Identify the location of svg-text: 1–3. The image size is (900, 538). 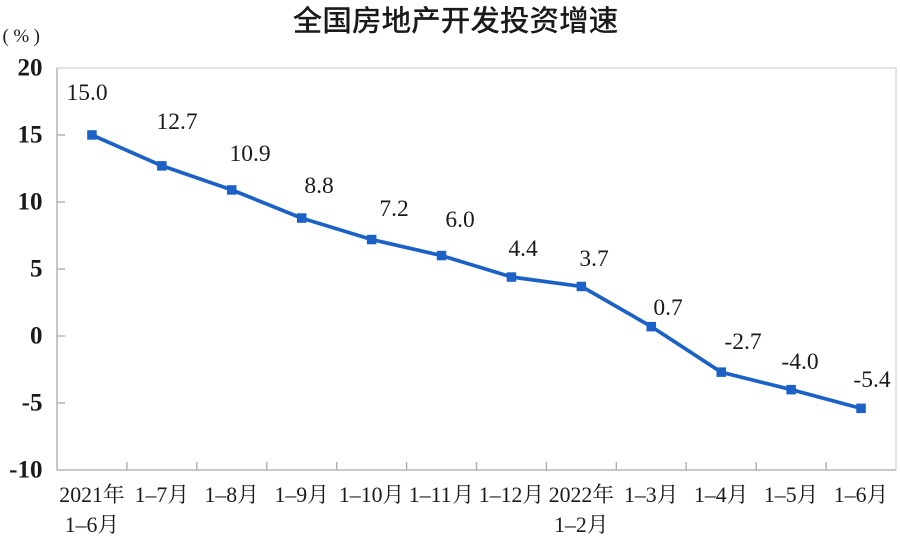
(640, 495).